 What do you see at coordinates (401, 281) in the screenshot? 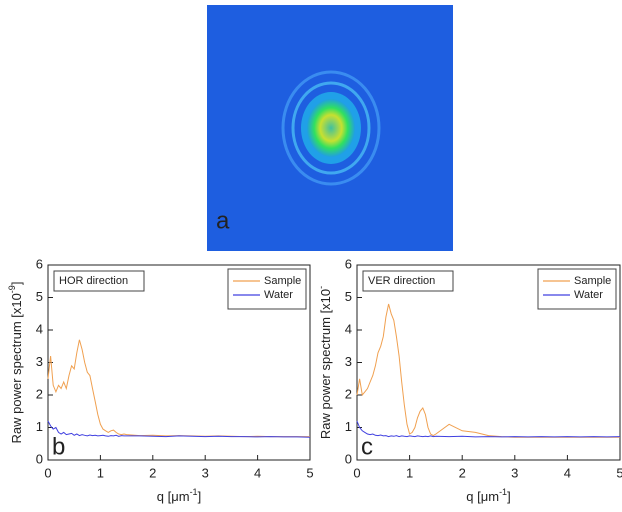
I see `annotation: VER direction` at bounding box center [401, 281].